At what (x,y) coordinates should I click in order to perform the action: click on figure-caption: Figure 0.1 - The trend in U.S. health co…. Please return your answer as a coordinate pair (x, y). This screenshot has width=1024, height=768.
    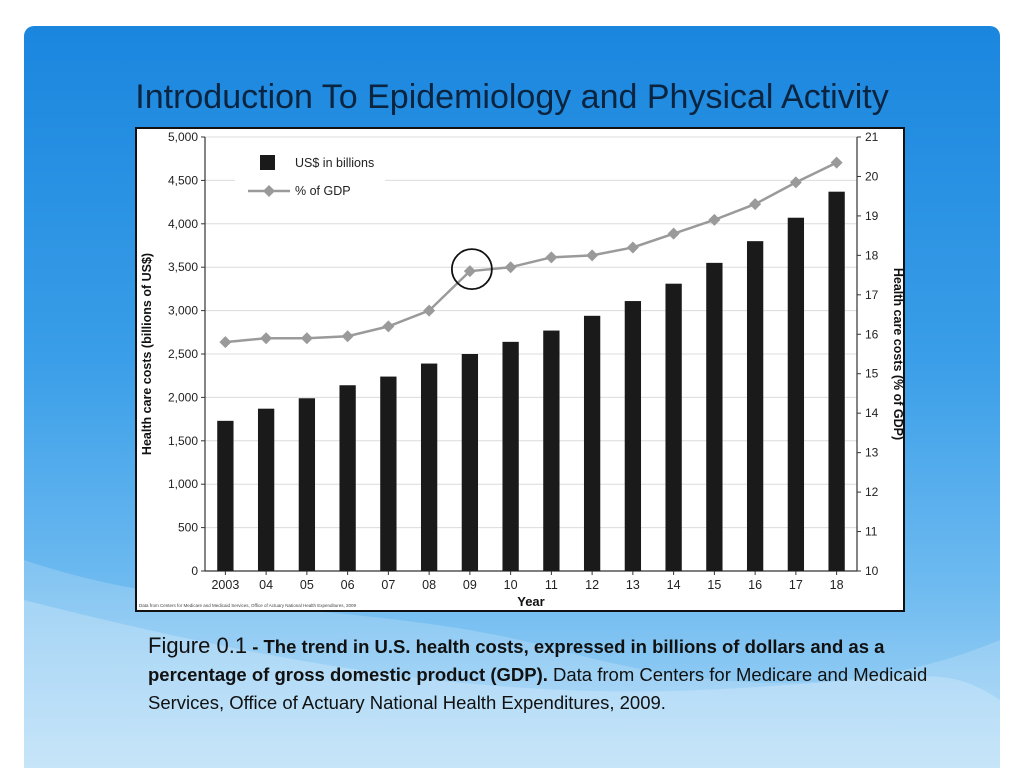
    Looking at the image, I should click on (543, 674).